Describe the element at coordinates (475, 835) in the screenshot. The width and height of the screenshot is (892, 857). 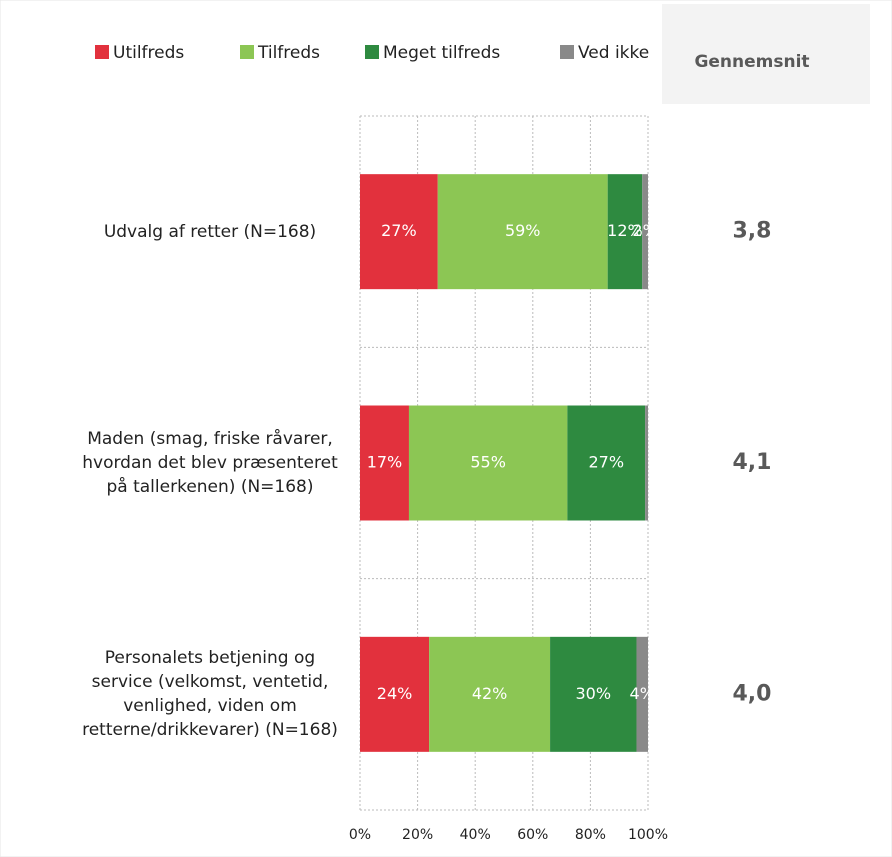
I see `x-tick-label: 40%` at that location.